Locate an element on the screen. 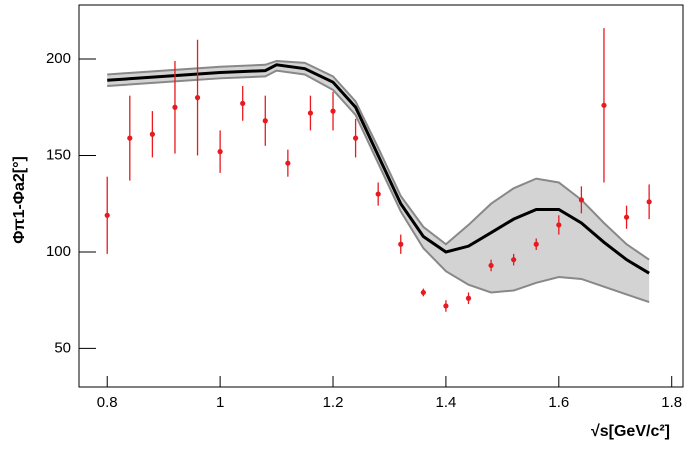 This screenshot has width=685, height=451. y-axis-label: Φπ1-Φa2[°] is located at coordinates (19, 200).